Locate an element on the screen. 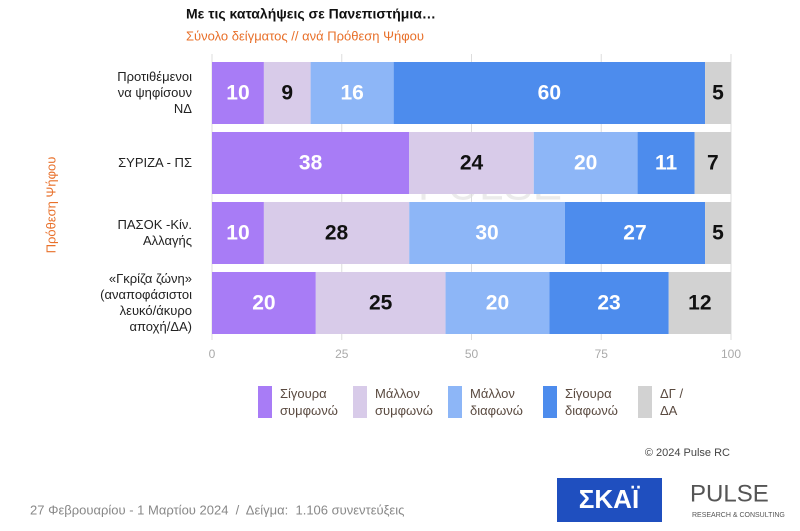 The width and height of the screenshot is (800, 531). data-label: 25 is located at coordinates (381, 303).